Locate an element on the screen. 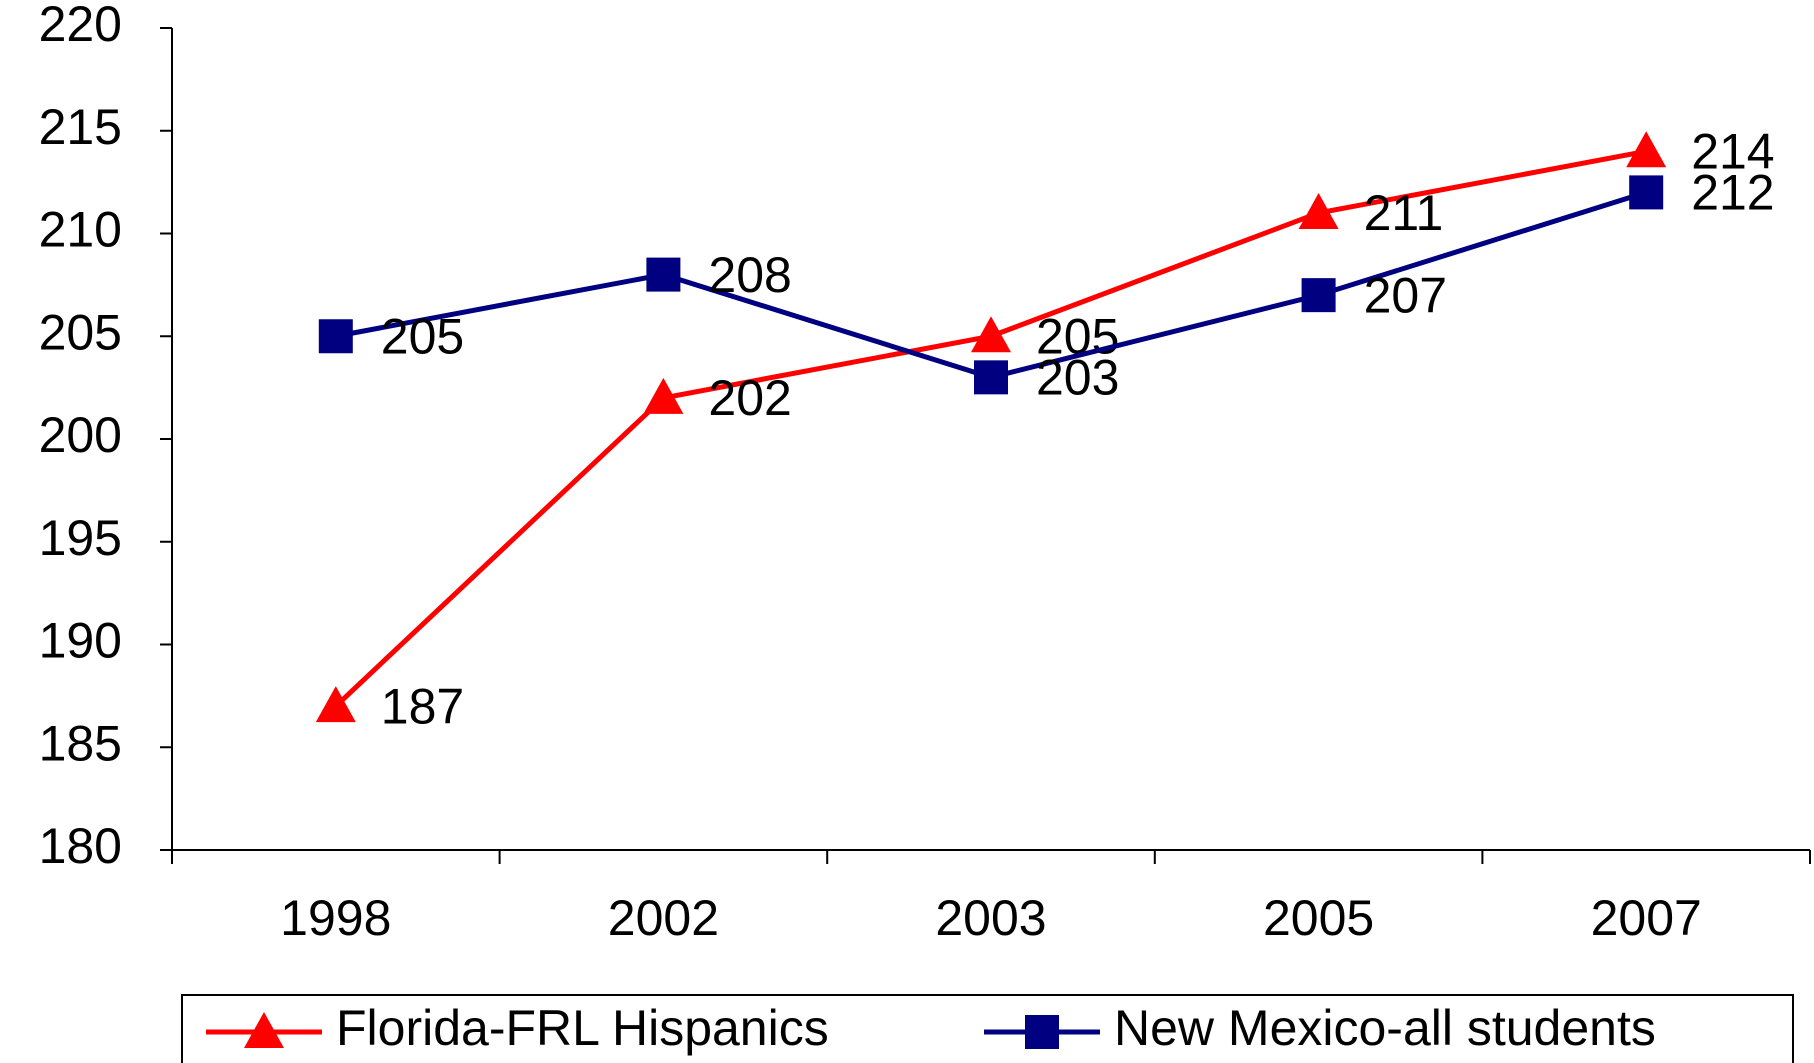  x-tick-label: 2003 is located at coordinates (990, 918).